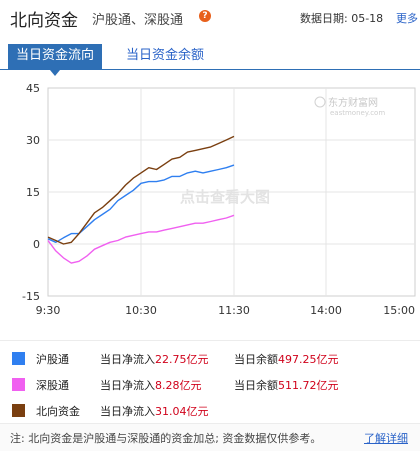  What do you see at coordinates (18, 384) in the screenshot?
I see `legend-swatch-sz` at bounding box center [18, 384].